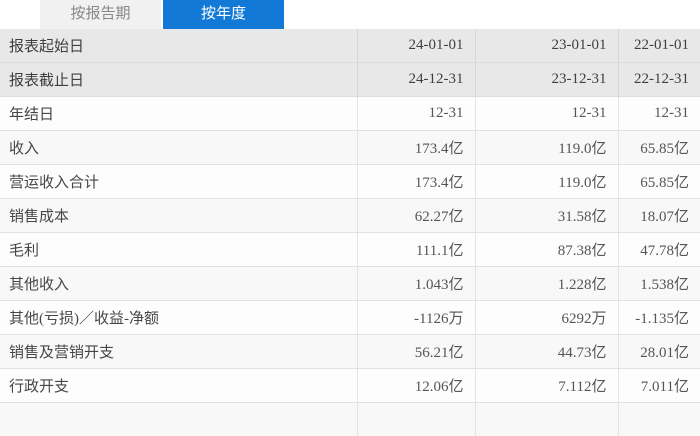 This screenshot has width=700, height=436. I want to click on table-row-partial, so click(350, 419).